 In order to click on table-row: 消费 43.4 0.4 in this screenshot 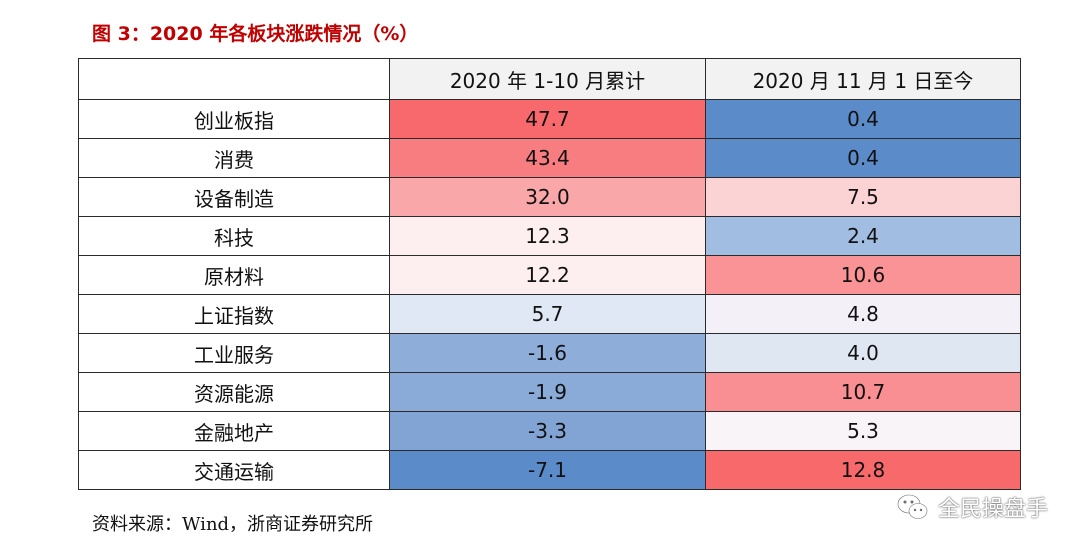, I will do `click(549, 158)`.